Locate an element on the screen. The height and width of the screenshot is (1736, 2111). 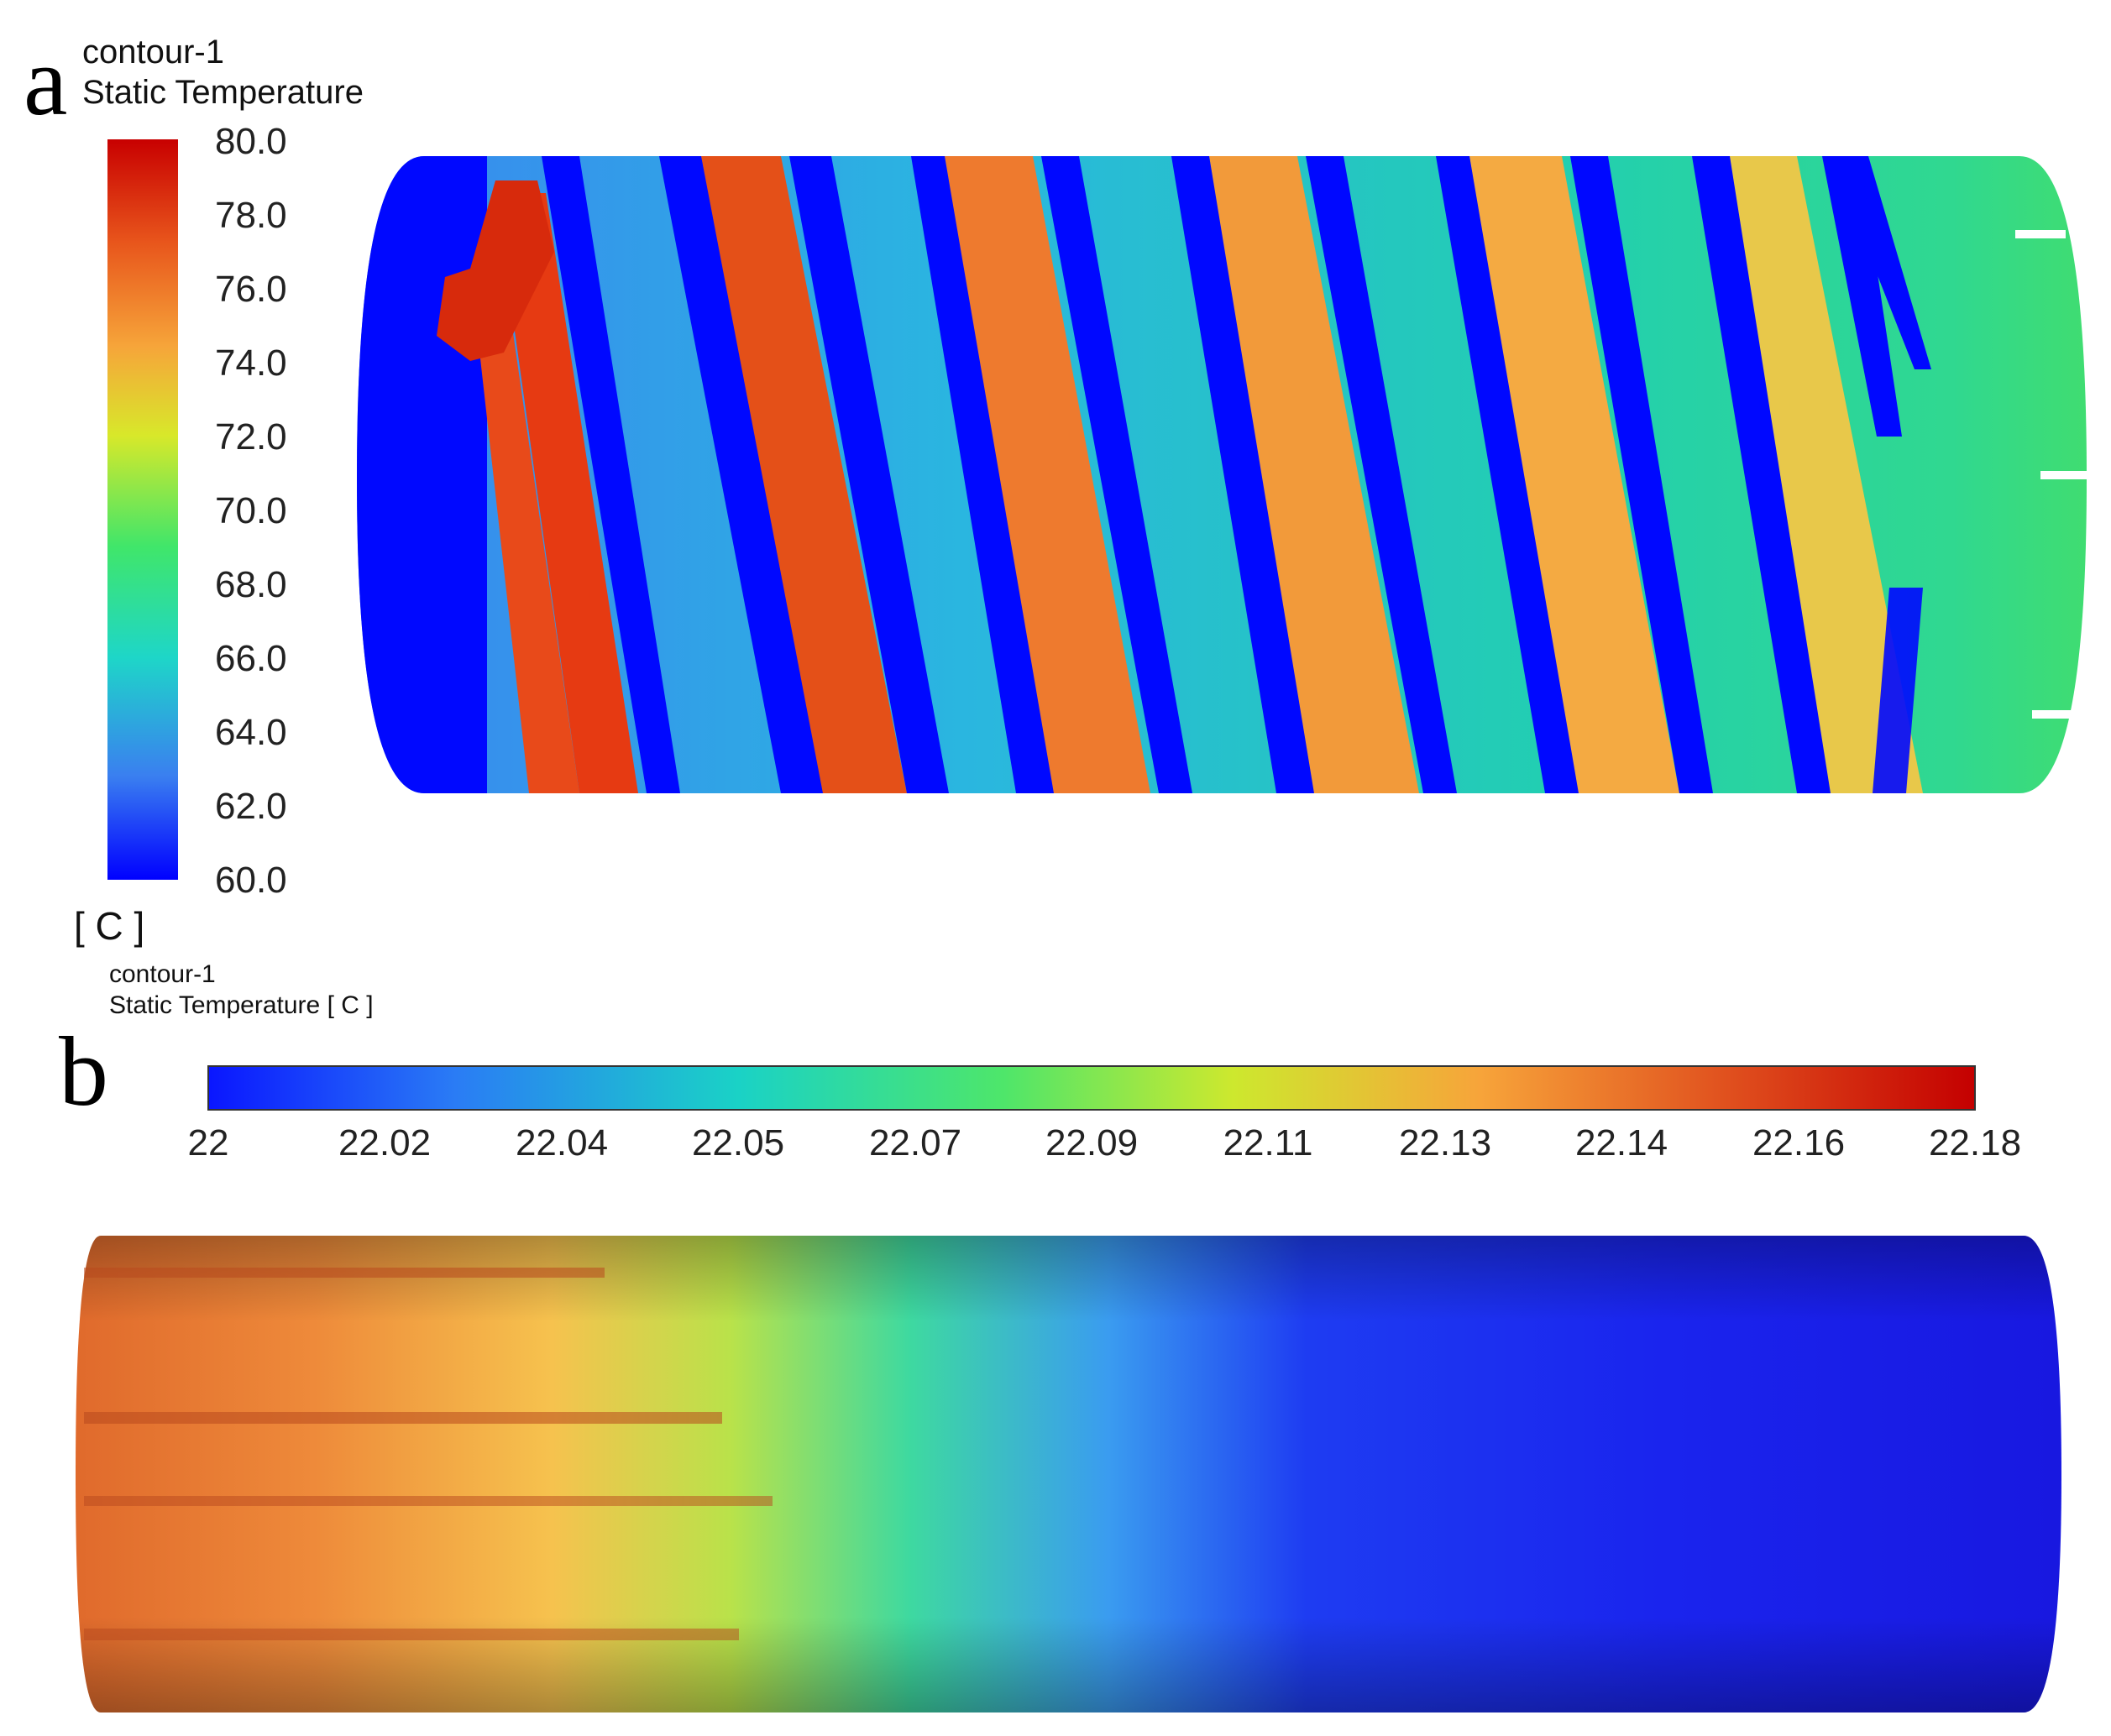
colorbar-a-tick-8: 64.0 is located at coordinates (251, 732).